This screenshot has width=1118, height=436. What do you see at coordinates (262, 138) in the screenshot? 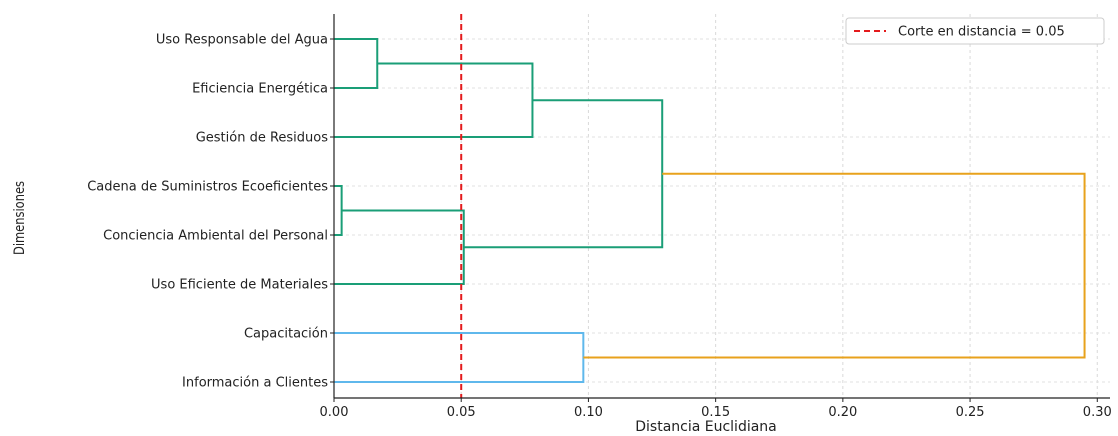
I see `leaf-label: Gestión de Residuos` at bounding box center [262, 138].